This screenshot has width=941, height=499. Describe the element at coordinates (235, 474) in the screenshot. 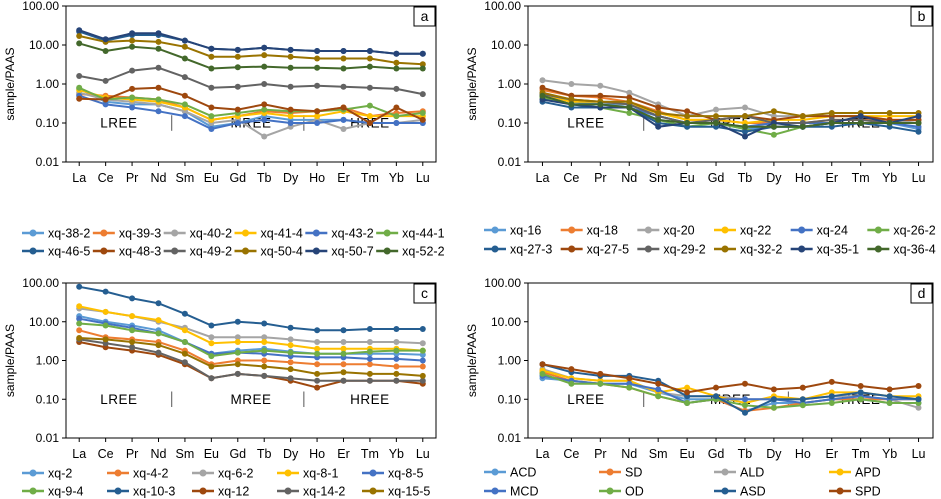

I see `legend-label: xq-6-2` at that location.